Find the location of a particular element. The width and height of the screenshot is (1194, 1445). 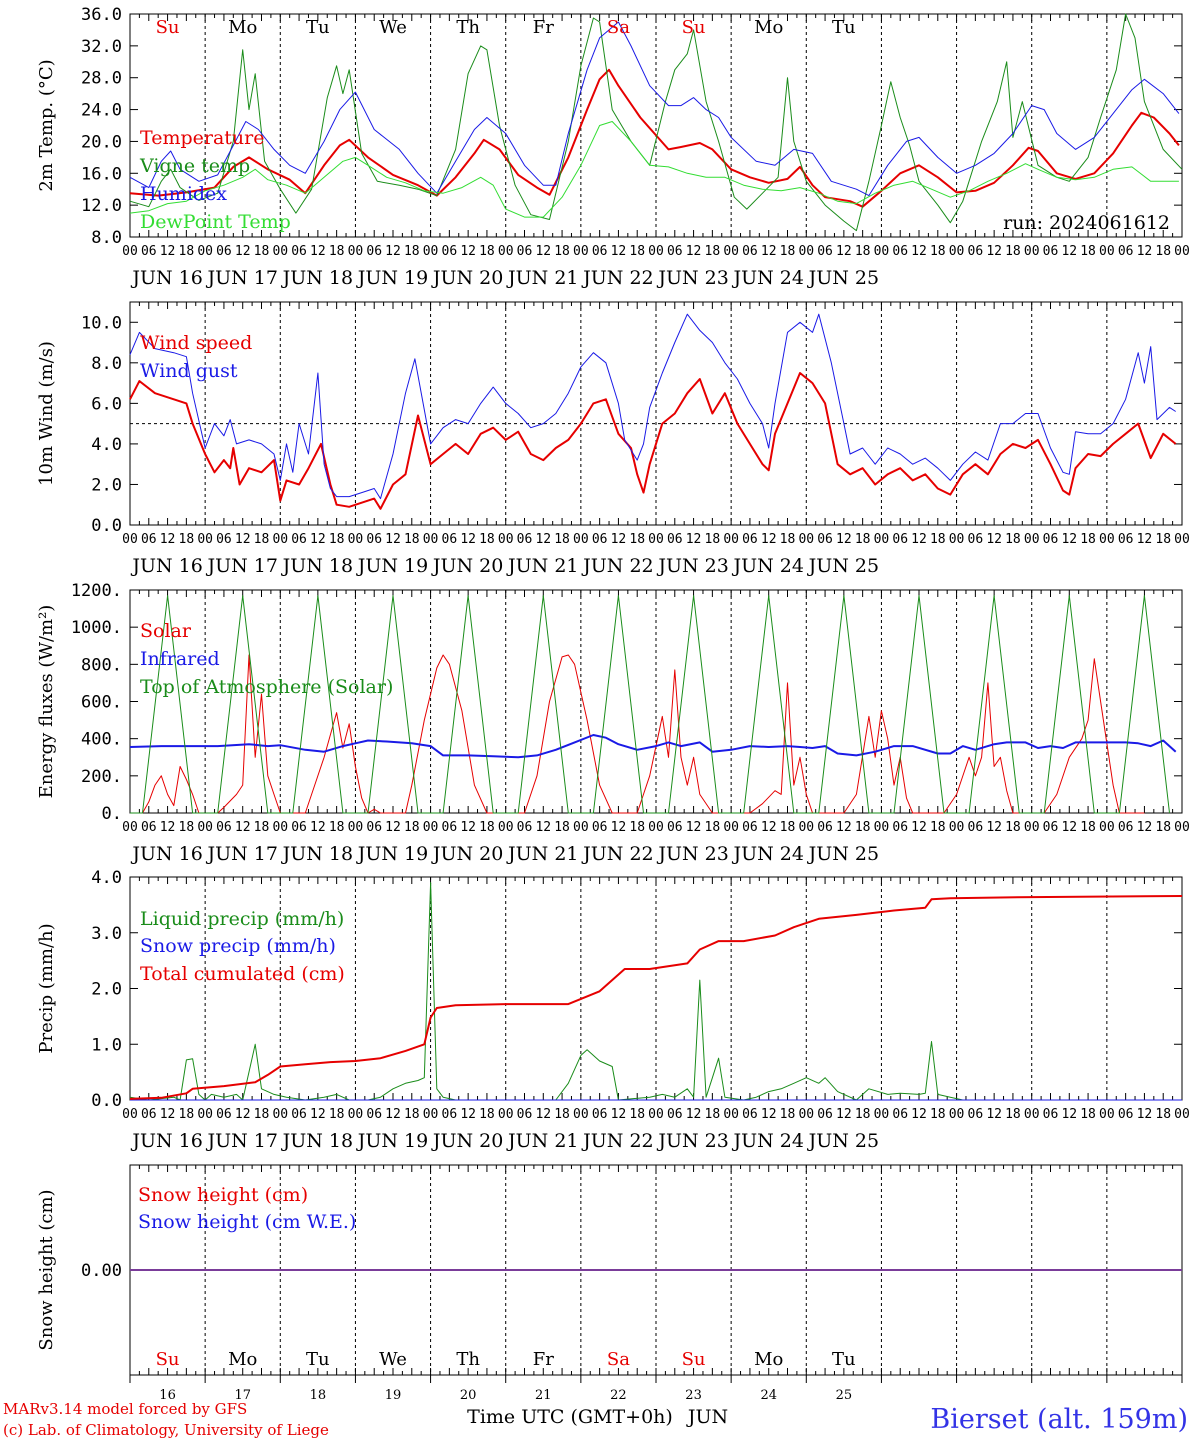

weekday-label: Su is located at coordinates (168, 27).